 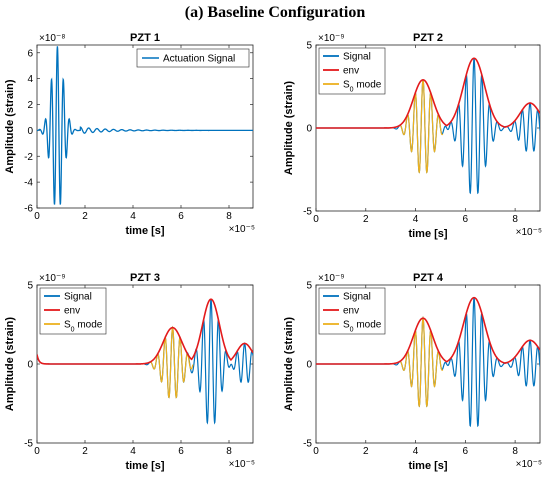 I want to click on chart-title: PZT 3, so click(x=145, y=278).